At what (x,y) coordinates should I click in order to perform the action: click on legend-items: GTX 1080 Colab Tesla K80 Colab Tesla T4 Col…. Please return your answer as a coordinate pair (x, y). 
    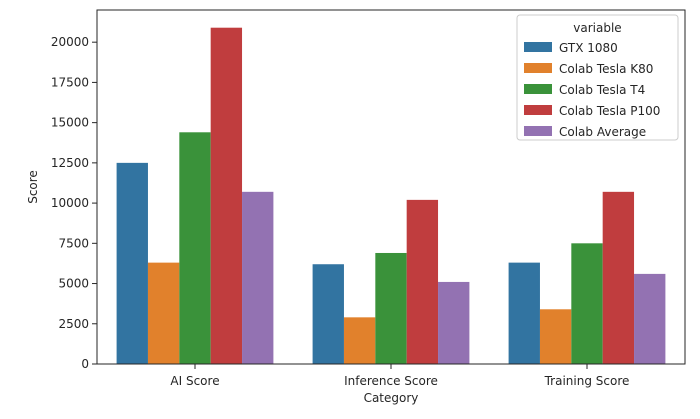
    Looking at the image, I should click on (592, 90).